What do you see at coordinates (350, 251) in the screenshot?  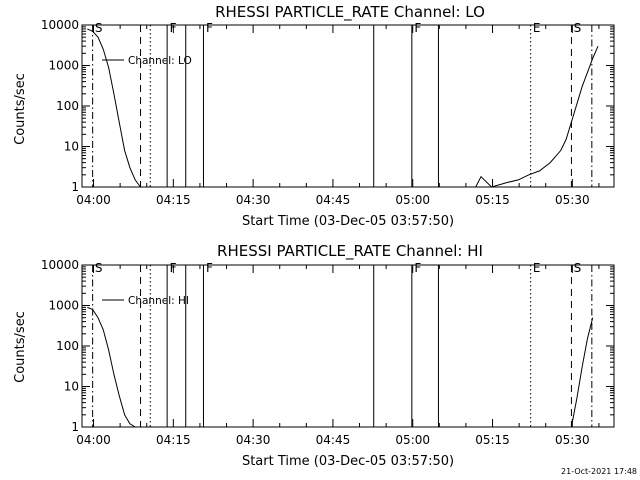 I see `chart-title-hi: RHESSI PARTICLE_RATE Channel: HI` at bounding box center [350, 251].